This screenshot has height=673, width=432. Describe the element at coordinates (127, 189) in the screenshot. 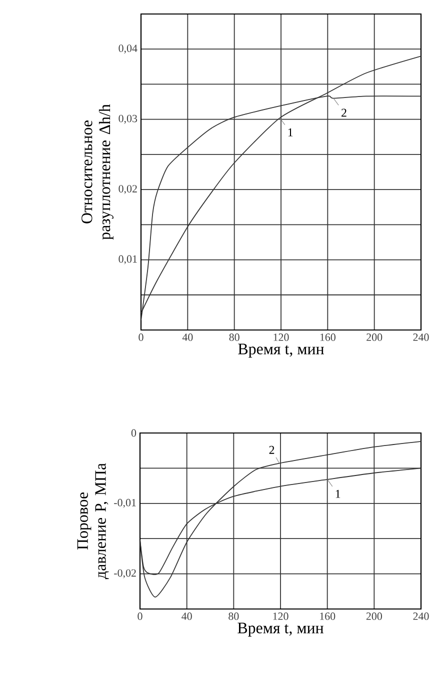

I see `y-tick-label: 0,02` at that location.